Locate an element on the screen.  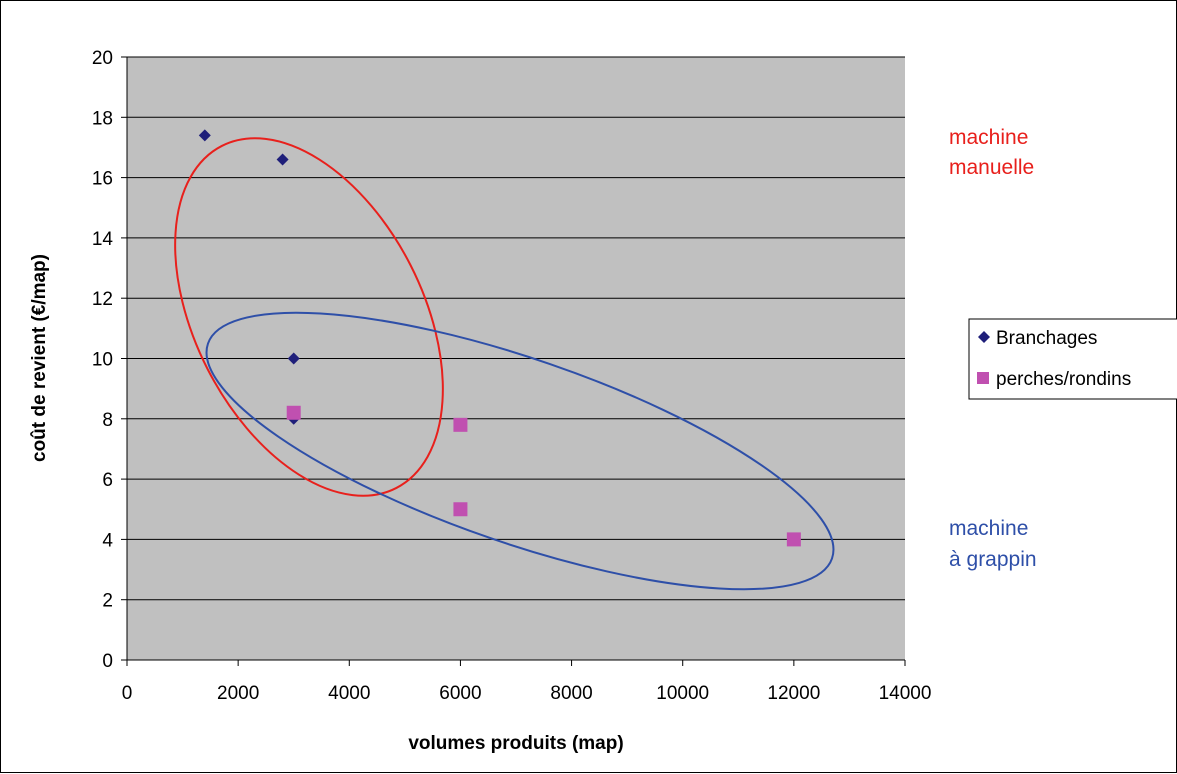
annotation-machine-manuelle-line1: machine is located at coordinates (988, 137).